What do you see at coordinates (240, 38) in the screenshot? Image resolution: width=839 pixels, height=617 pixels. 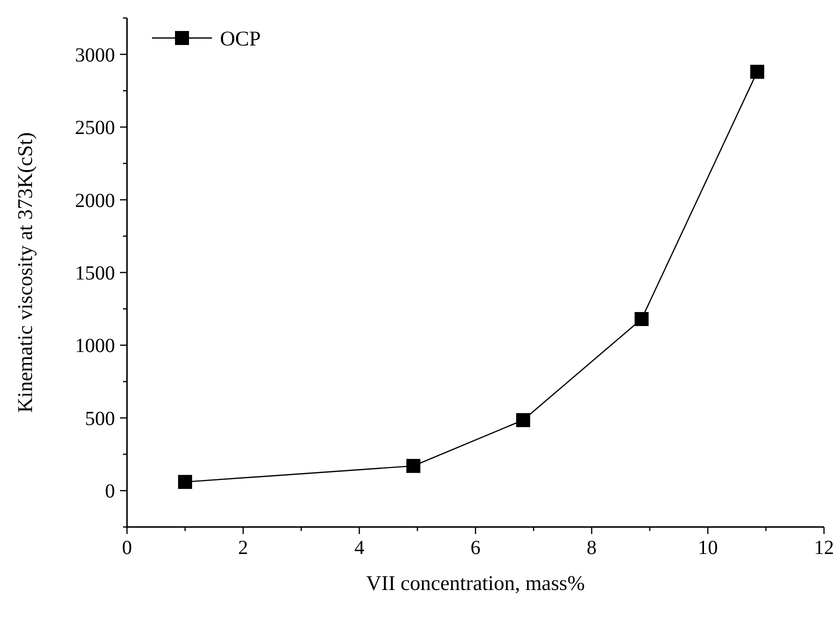 I see `legend-label: OCP` at bounding box center [240, 38].